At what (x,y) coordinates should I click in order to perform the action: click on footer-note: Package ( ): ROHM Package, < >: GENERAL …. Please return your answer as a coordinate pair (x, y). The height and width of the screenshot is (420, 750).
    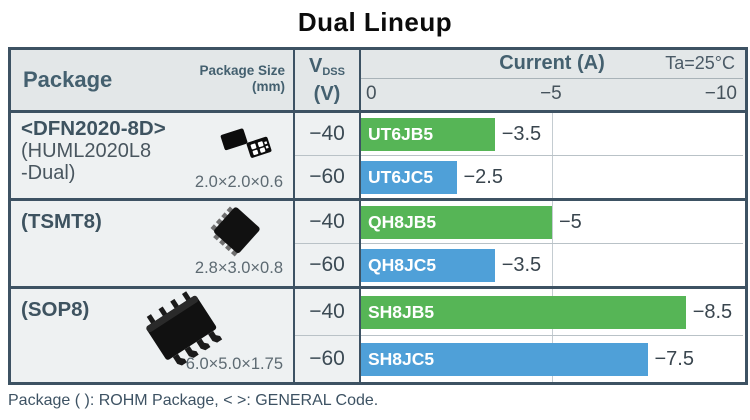
    Looking at the image, I should click on (193, 400).